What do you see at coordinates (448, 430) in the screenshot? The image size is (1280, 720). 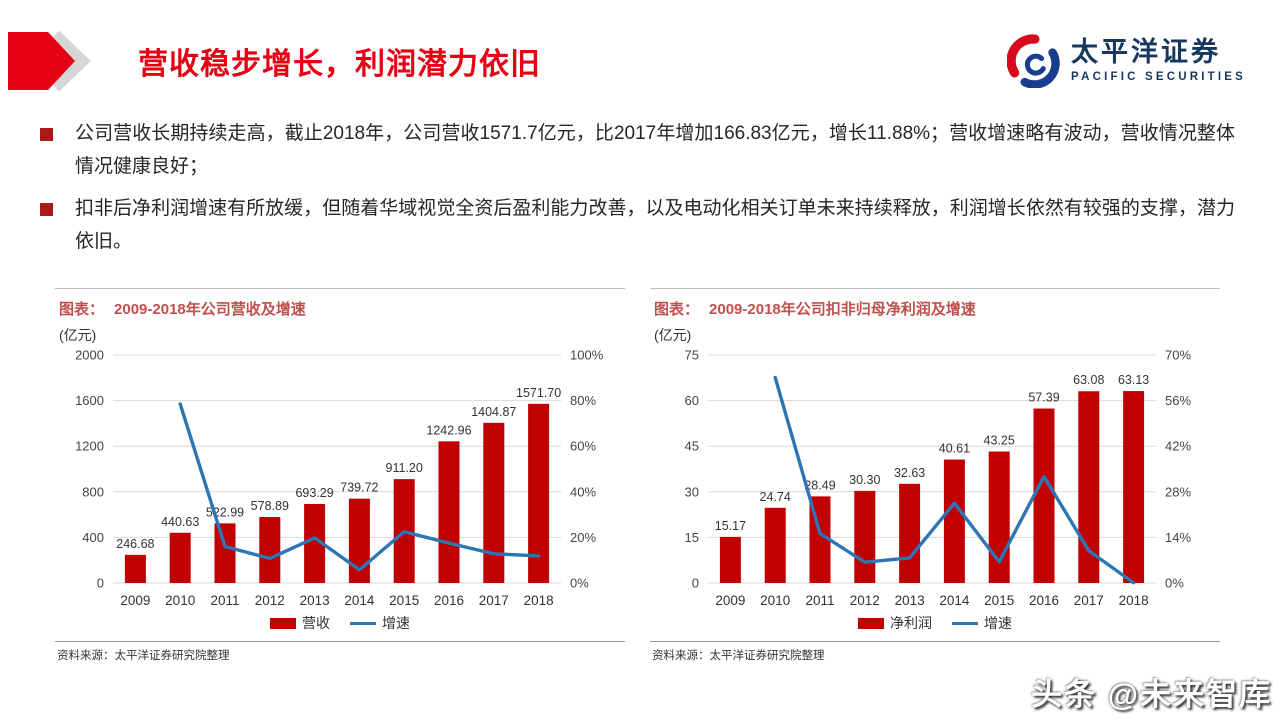 I see `bar-value-label: 1242.96` at bounding box center [448, 430].